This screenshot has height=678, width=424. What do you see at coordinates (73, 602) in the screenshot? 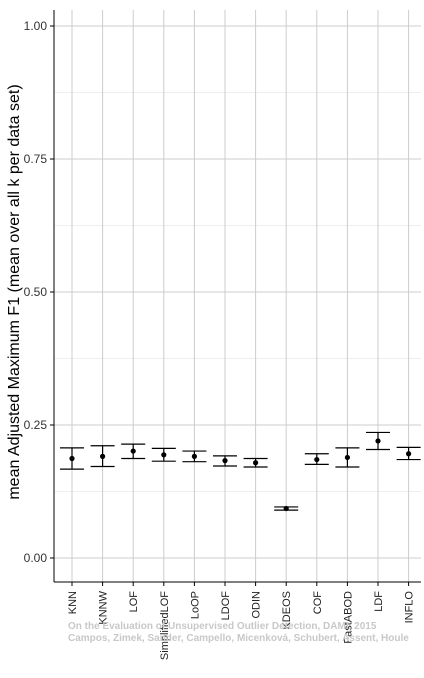
I see `x-tick-label: KNN` at bounding box center [73, 602].